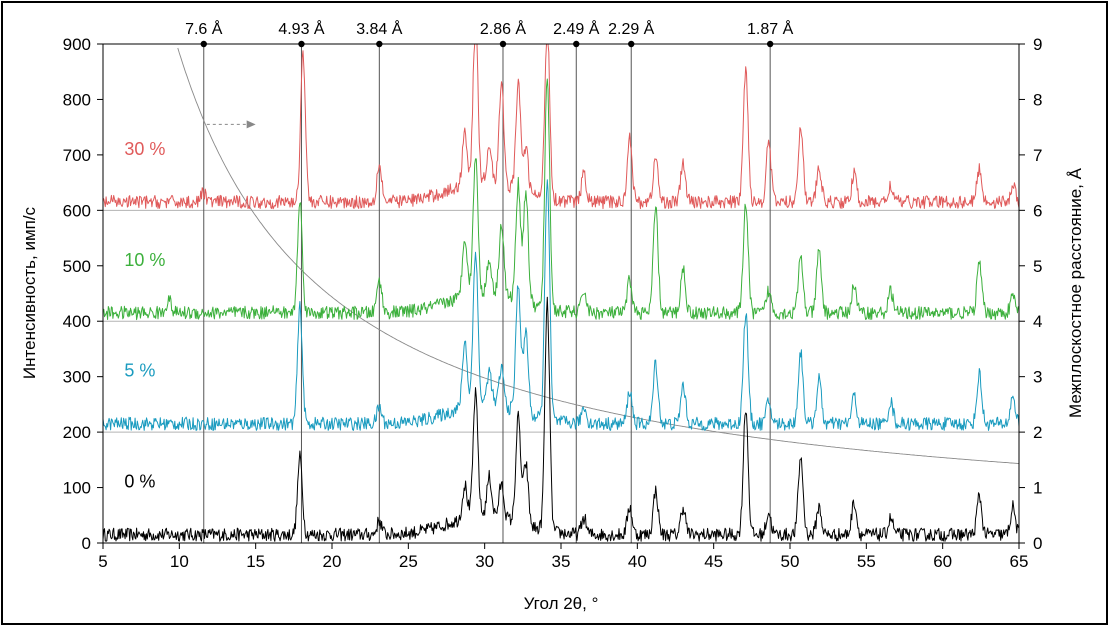  I want to click on y-tick-label: 700, so click(77, 155).